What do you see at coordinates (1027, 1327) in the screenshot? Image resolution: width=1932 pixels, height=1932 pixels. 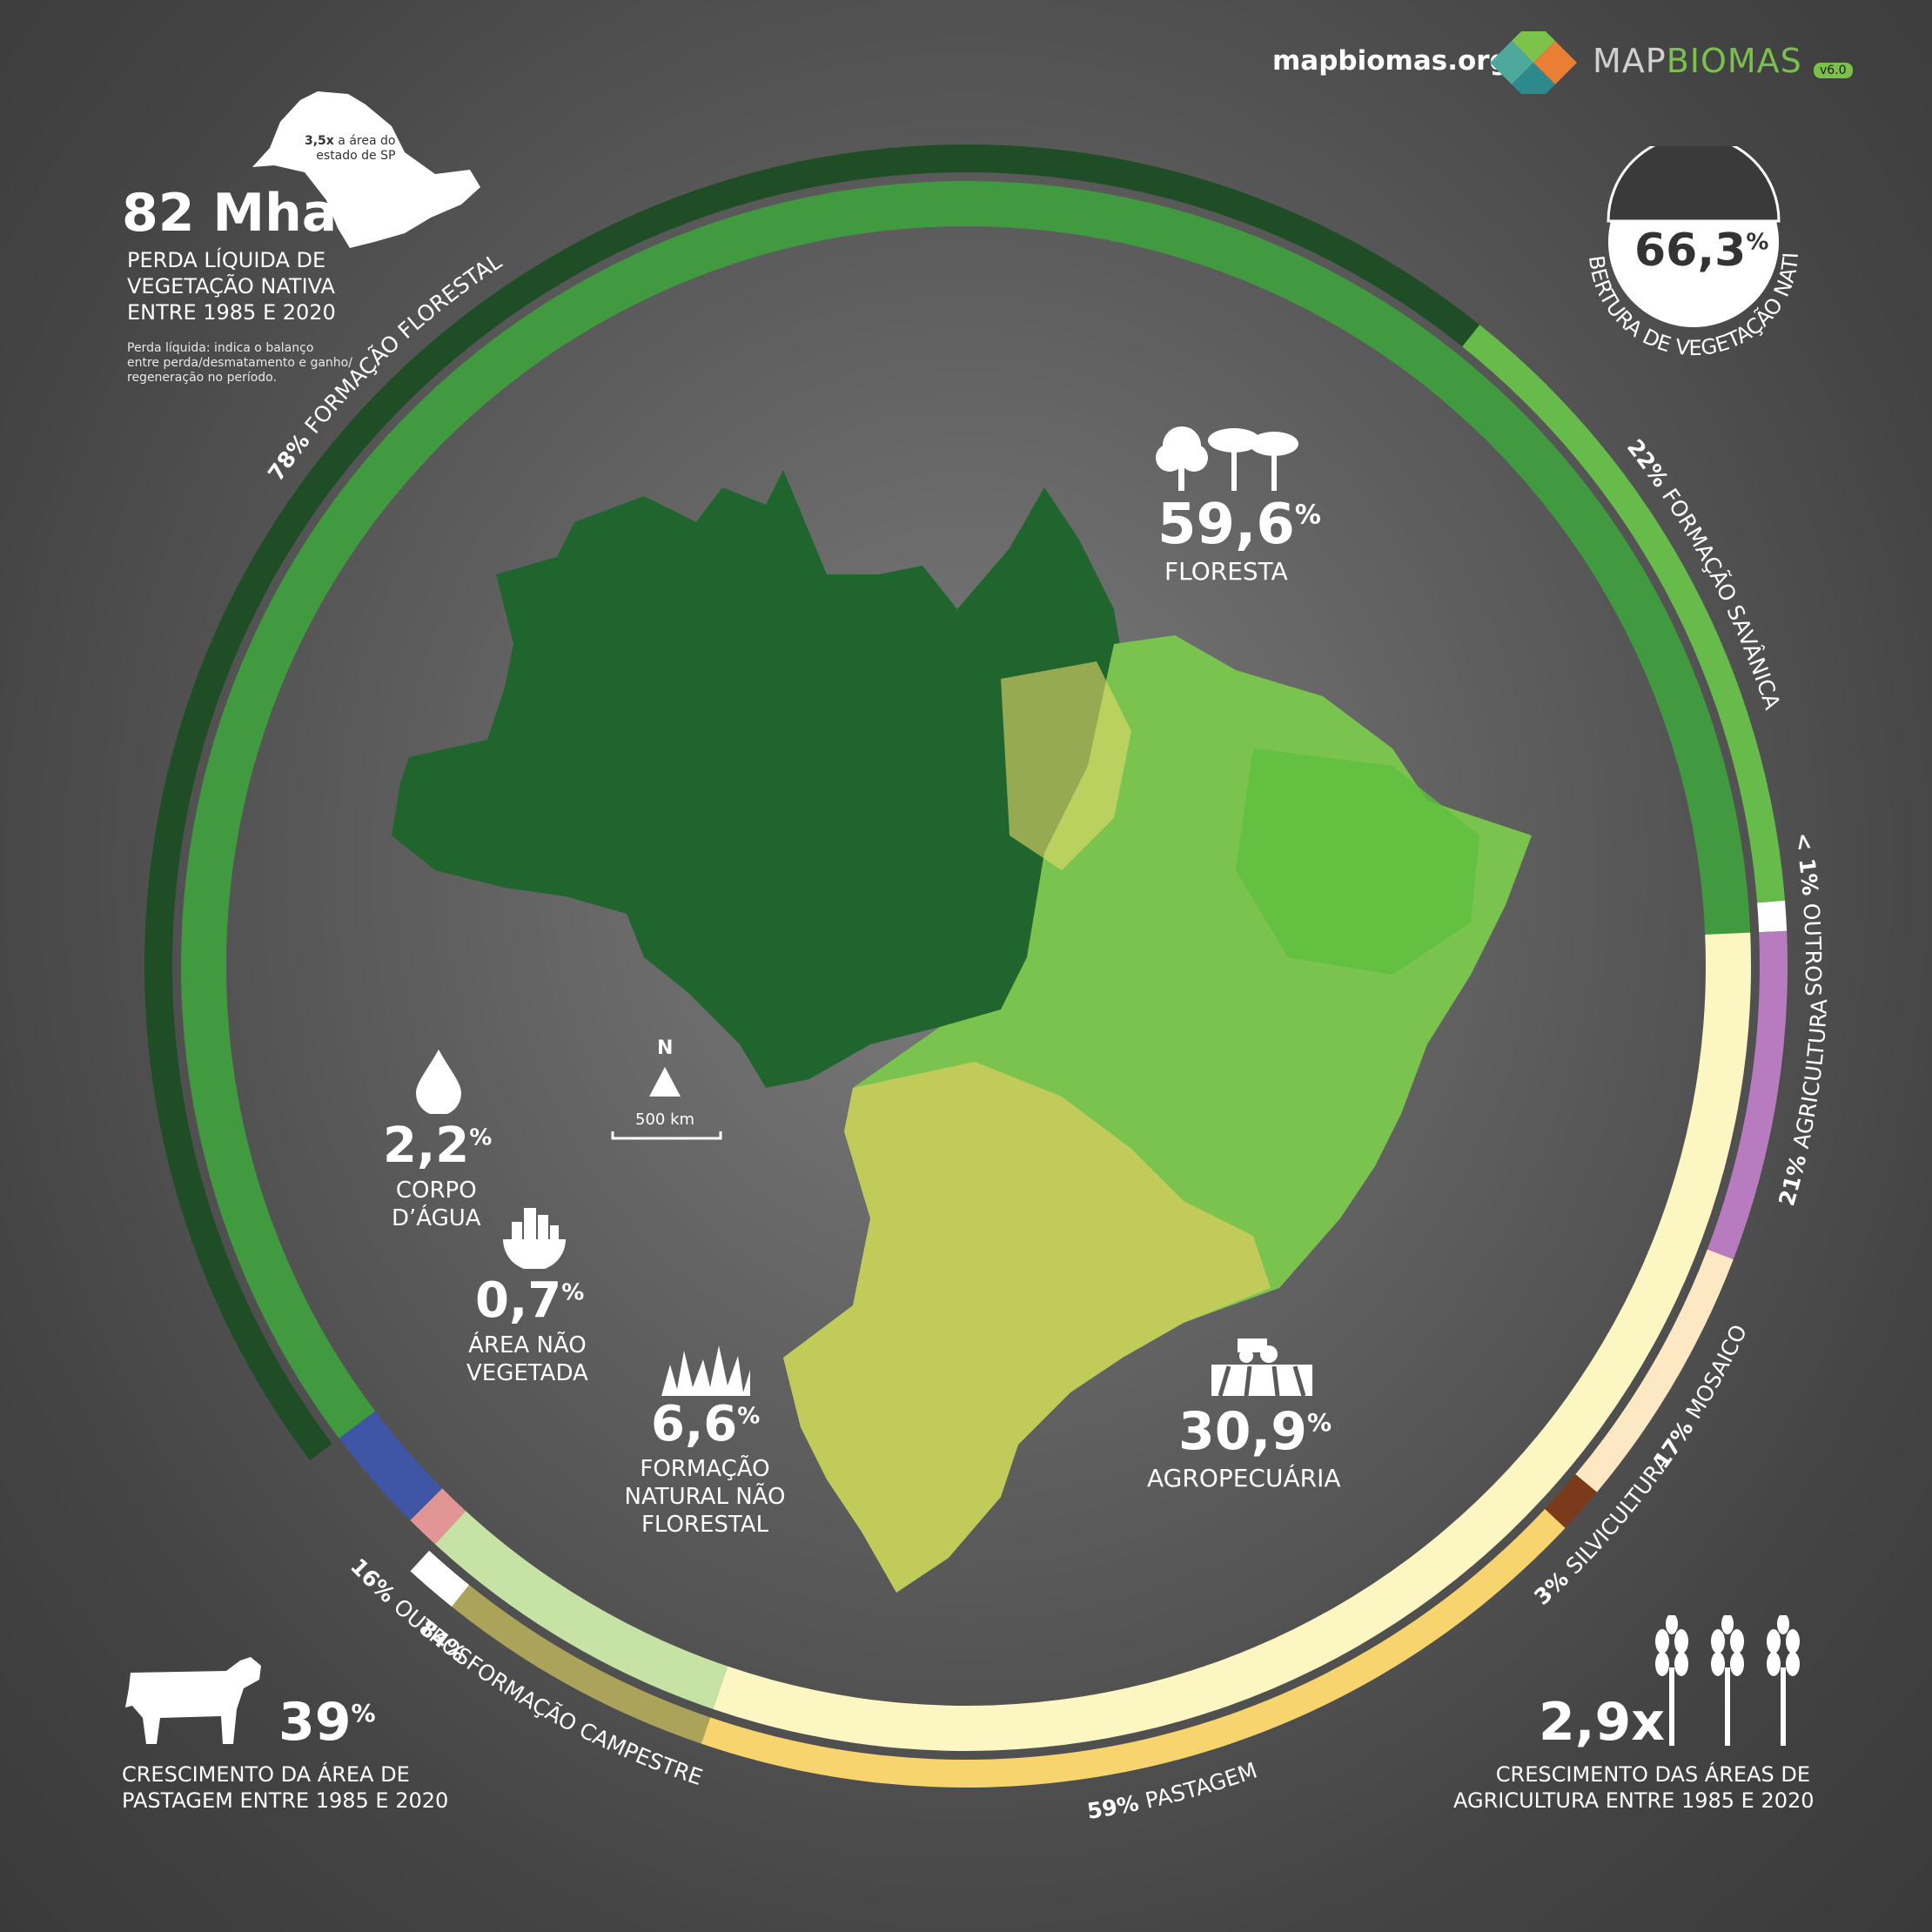 I see `map-agri-region` at bounding box center [1027, 1327].